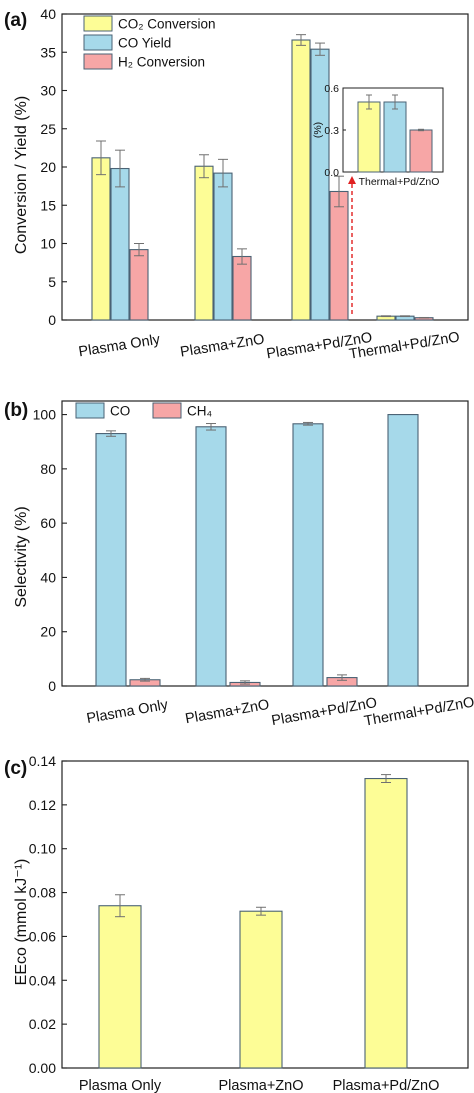 This screenshot has width=474, height=1093. I want to click on y-tick-label: 0.04, so click(42, 980).